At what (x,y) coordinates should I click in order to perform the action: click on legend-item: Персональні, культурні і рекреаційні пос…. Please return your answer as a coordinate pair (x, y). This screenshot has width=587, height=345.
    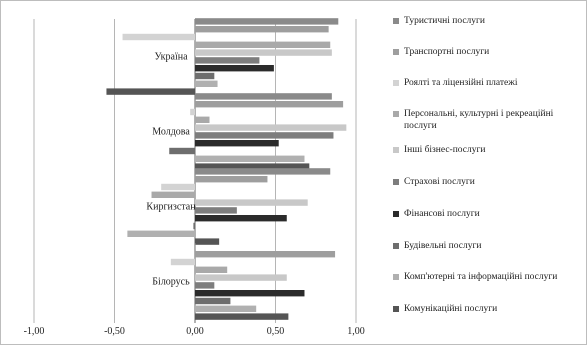
    Looking at the image, I should click on (488, 120).